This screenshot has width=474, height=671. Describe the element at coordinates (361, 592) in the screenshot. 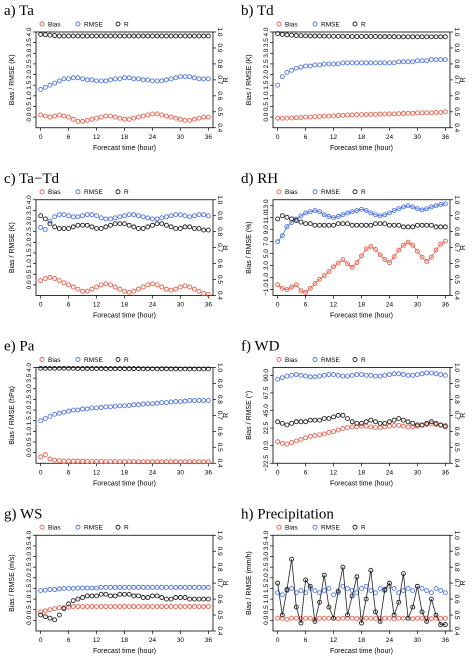

I see `series-line-r` at that location.